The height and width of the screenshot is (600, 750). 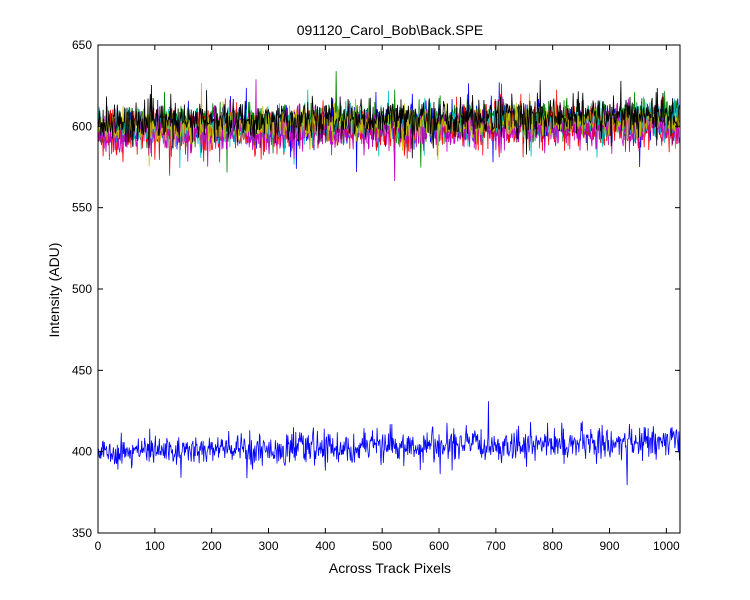 I want to click on x-tick-label: 600, so click(x=439, y=546).